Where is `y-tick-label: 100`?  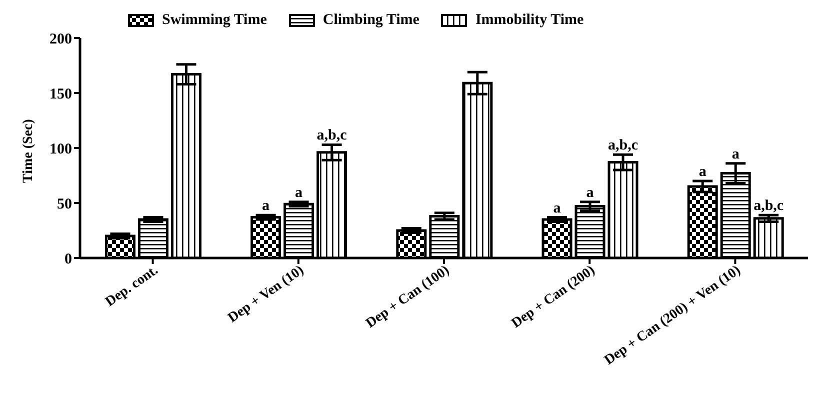
y-tick-label: 100 is located at coordinates (61, 149).